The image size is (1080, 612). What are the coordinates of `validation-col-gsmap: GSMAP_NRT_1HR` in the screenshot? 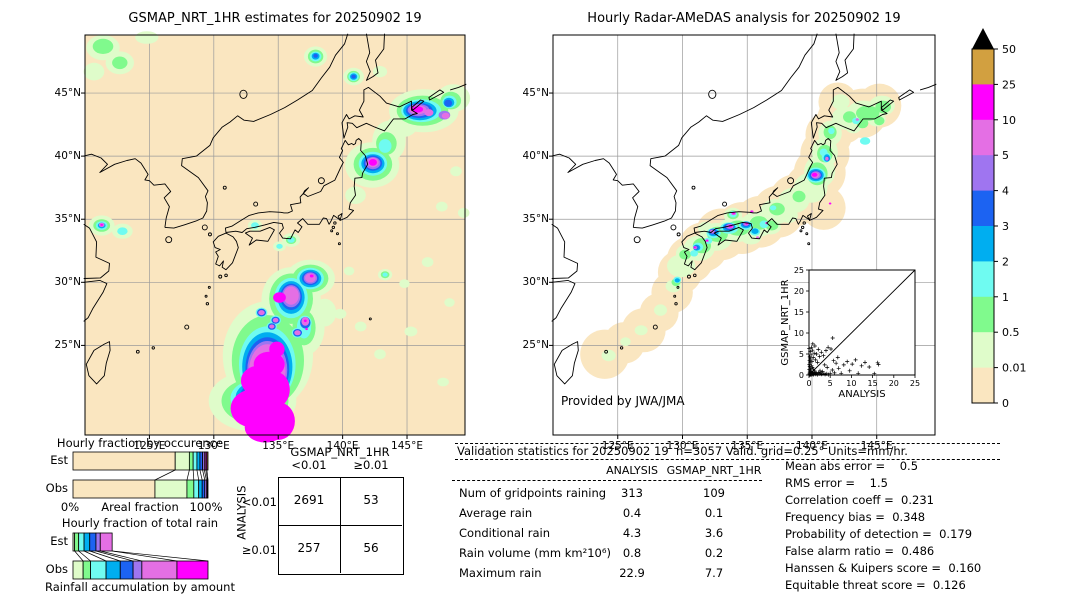 It's located at (714, 470).